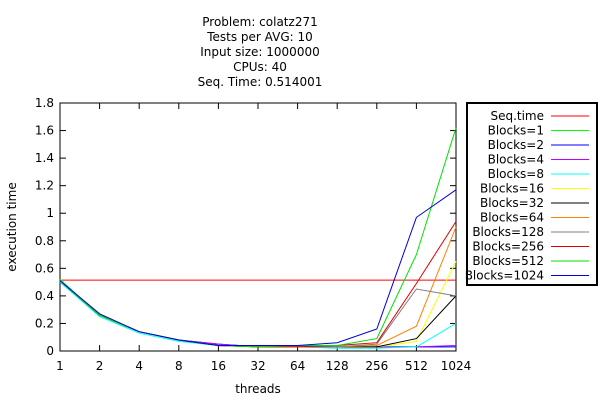 This screenshot has width=600, height=404. I want to click on y-tick-label: 0.2, so click(44, 323).